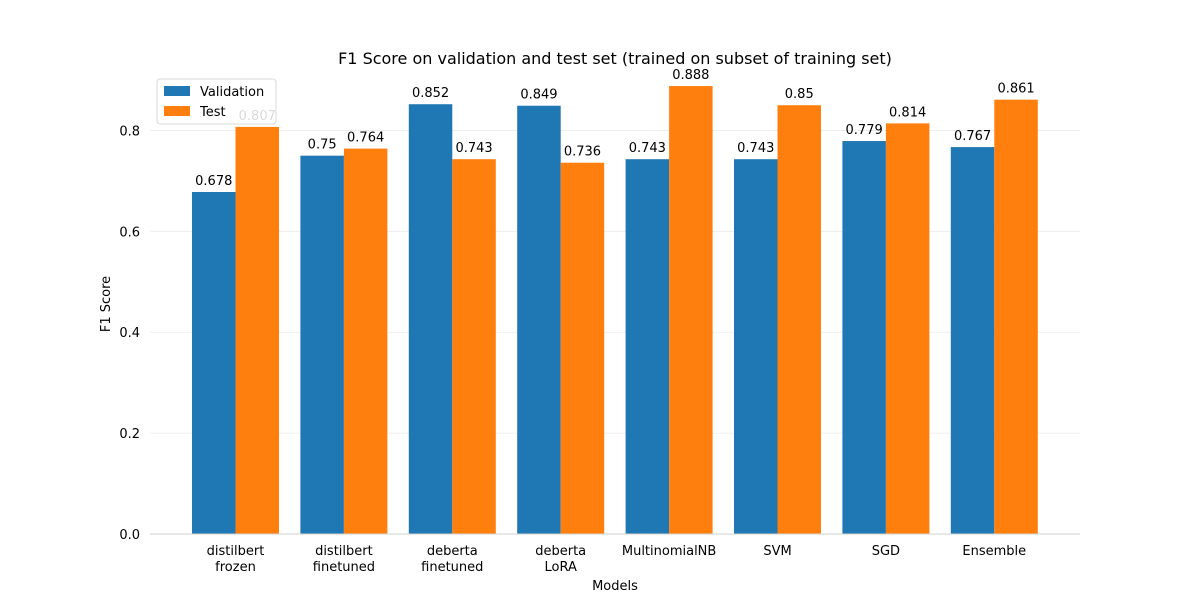 The height and width of the screenshot is (600, 1200). Describe the element at coordinates (538, 95) in the screenshot. I see `bar-value-label: 0.849` at that location.